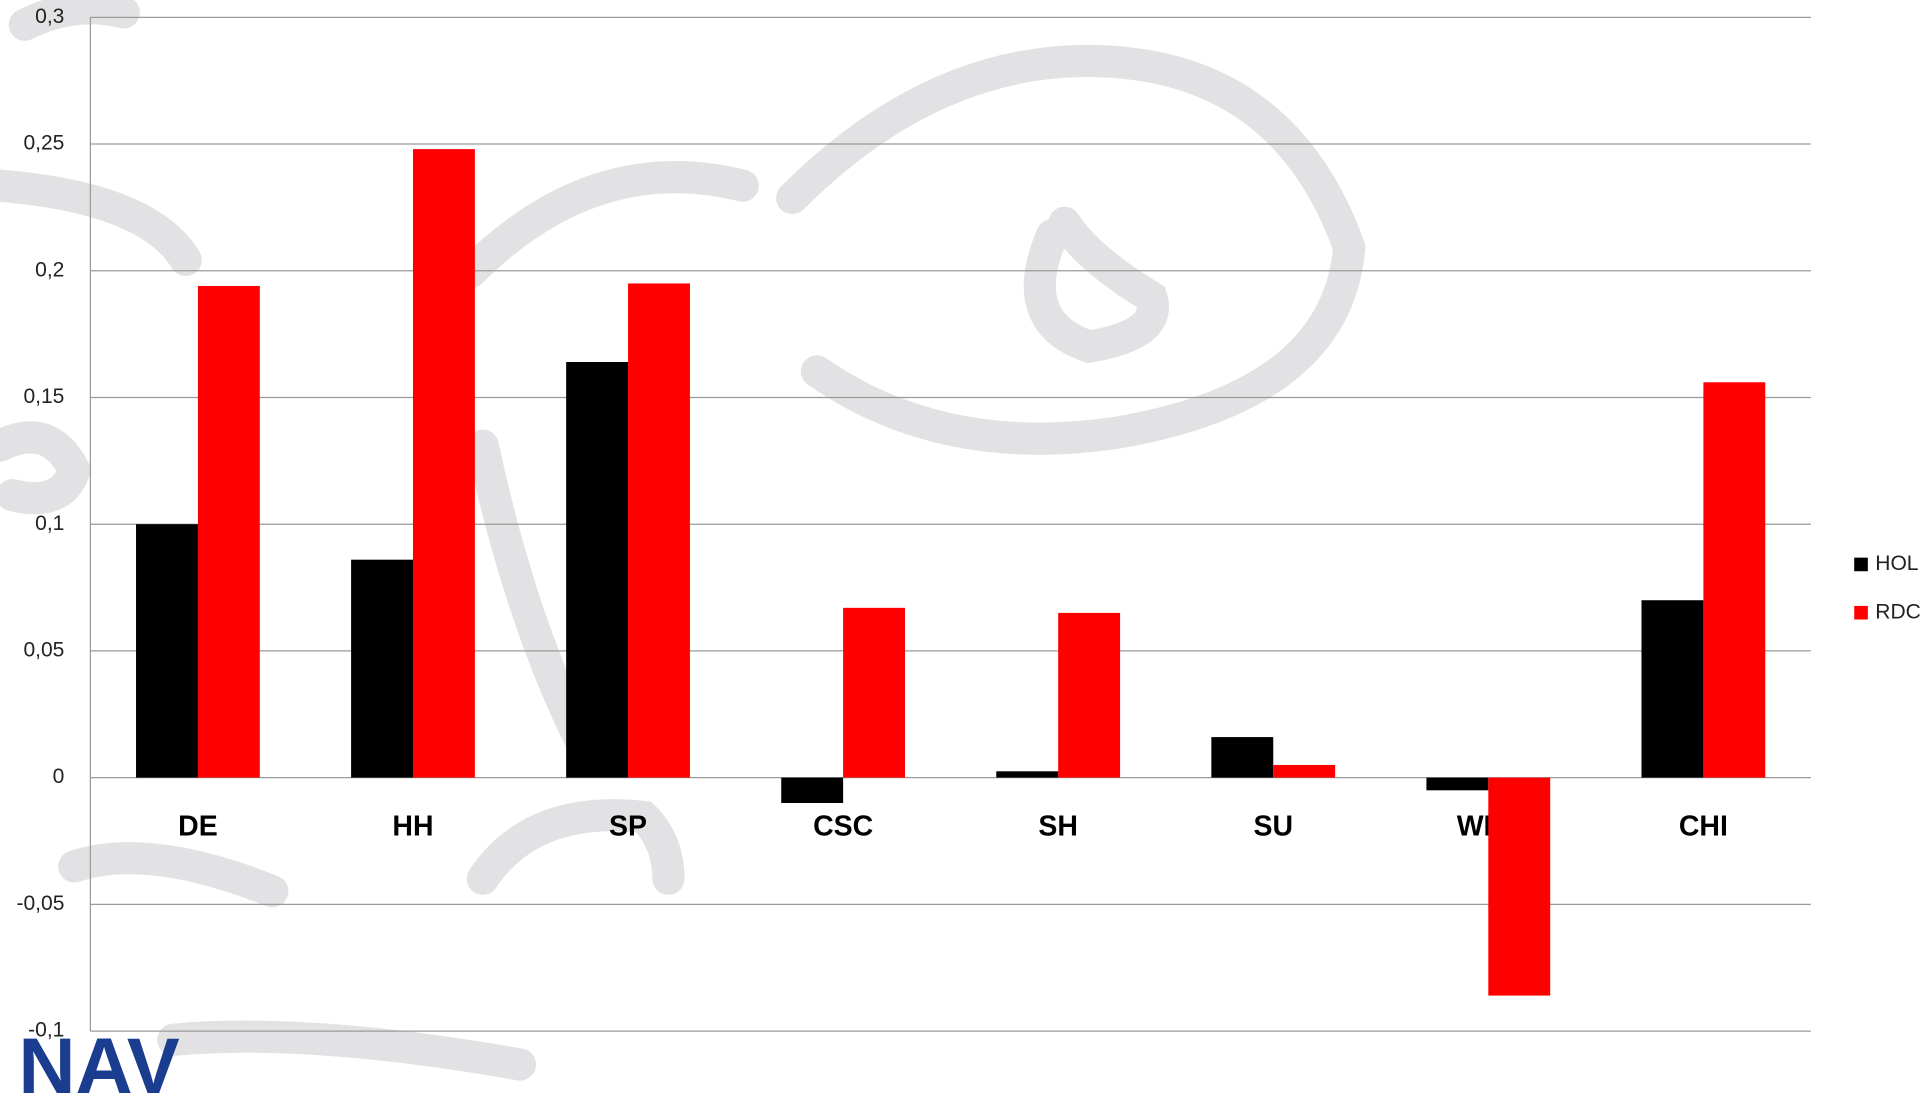  What do you see at coordinates (43, 649) in the screenshot?
I see `y-tick-label: 0,05` at bounding box center [43, 649].